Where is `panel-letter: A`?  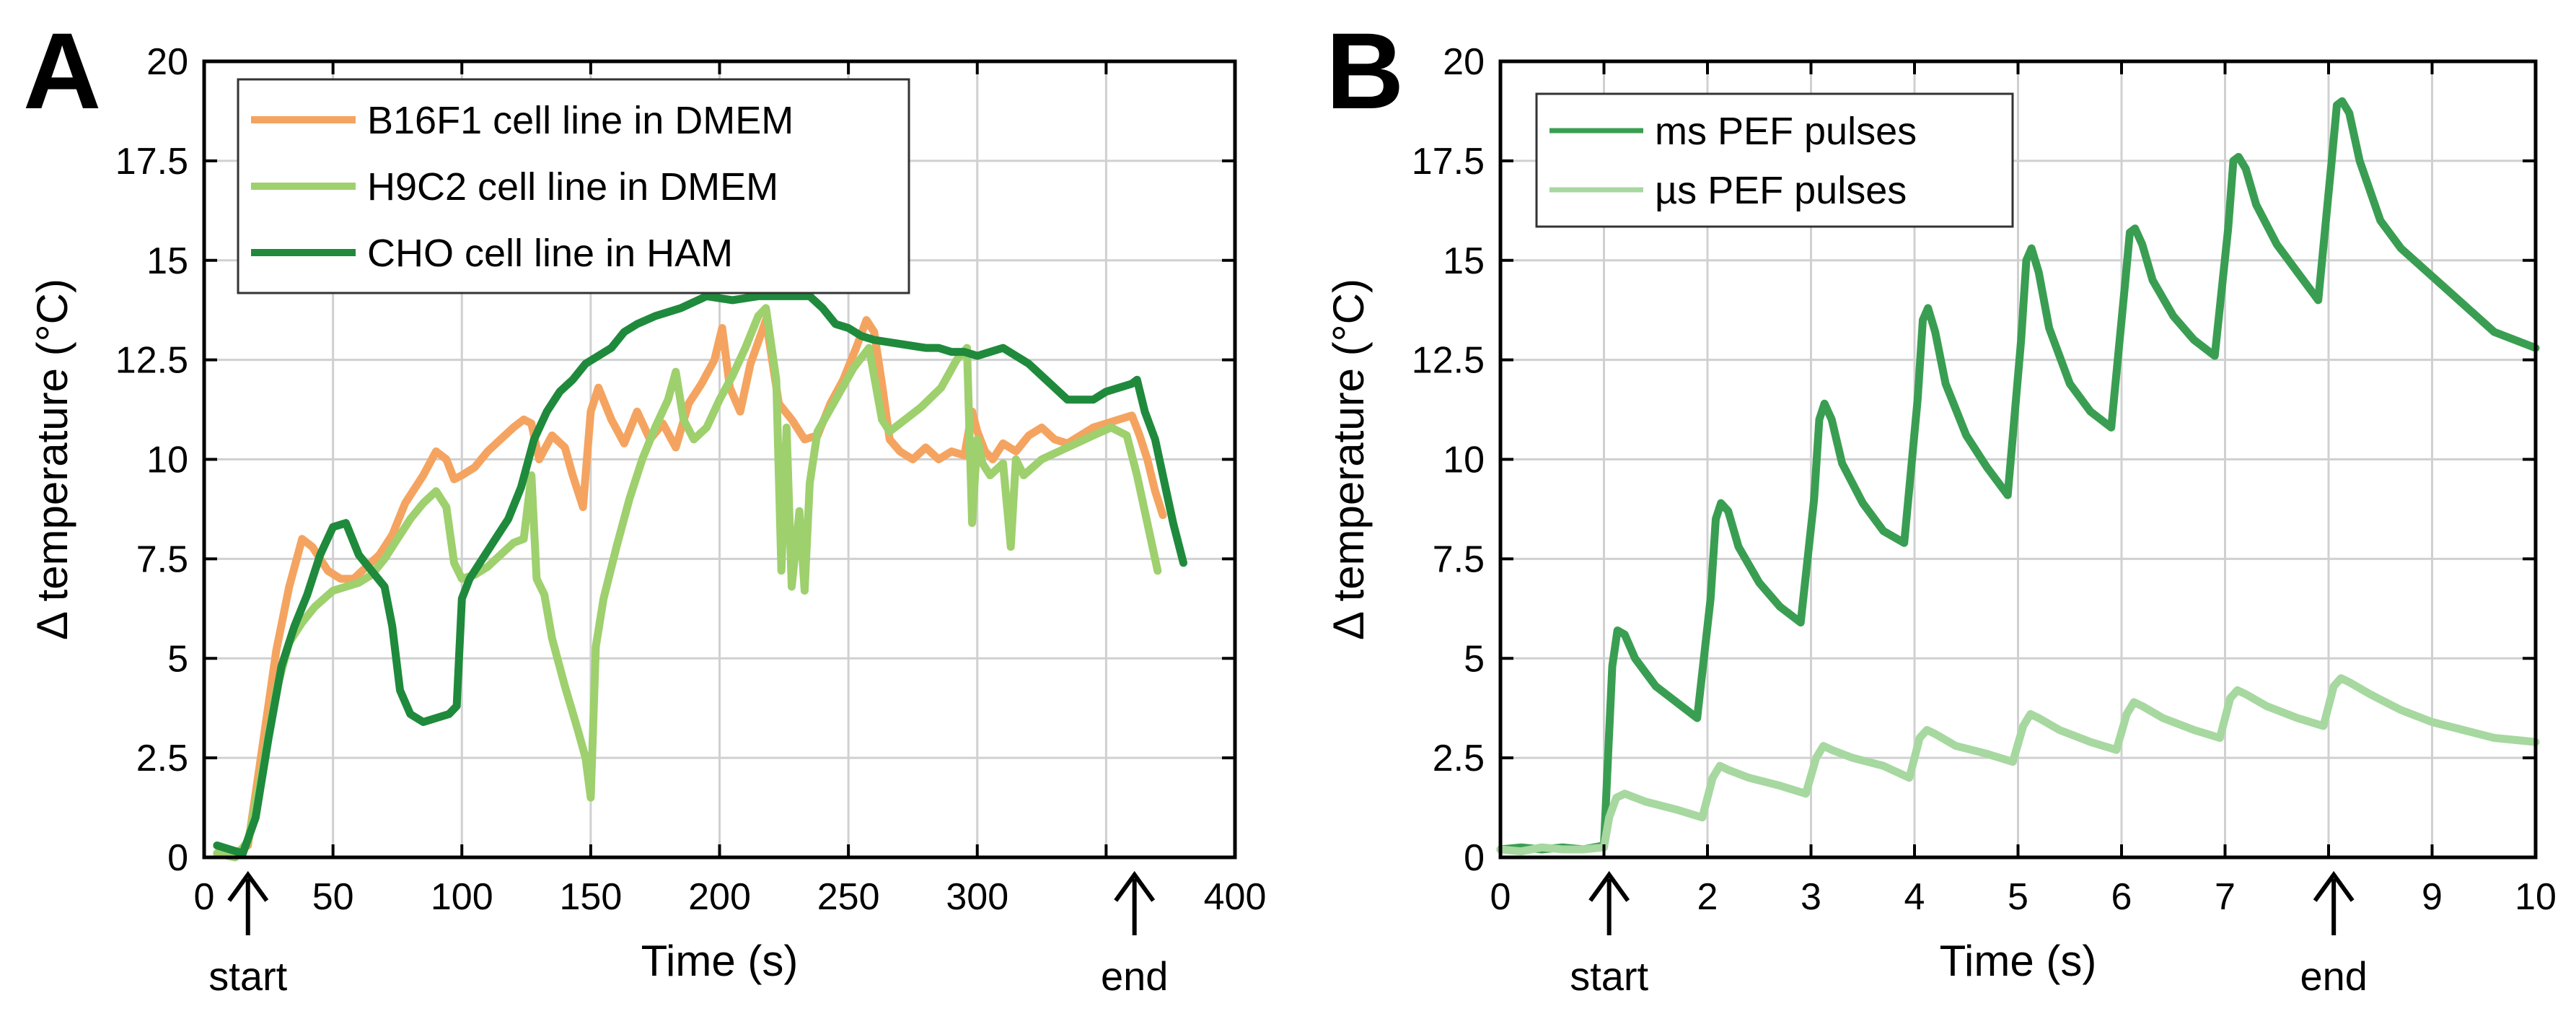
panel-letter: A is located at coordinates (62, 70).